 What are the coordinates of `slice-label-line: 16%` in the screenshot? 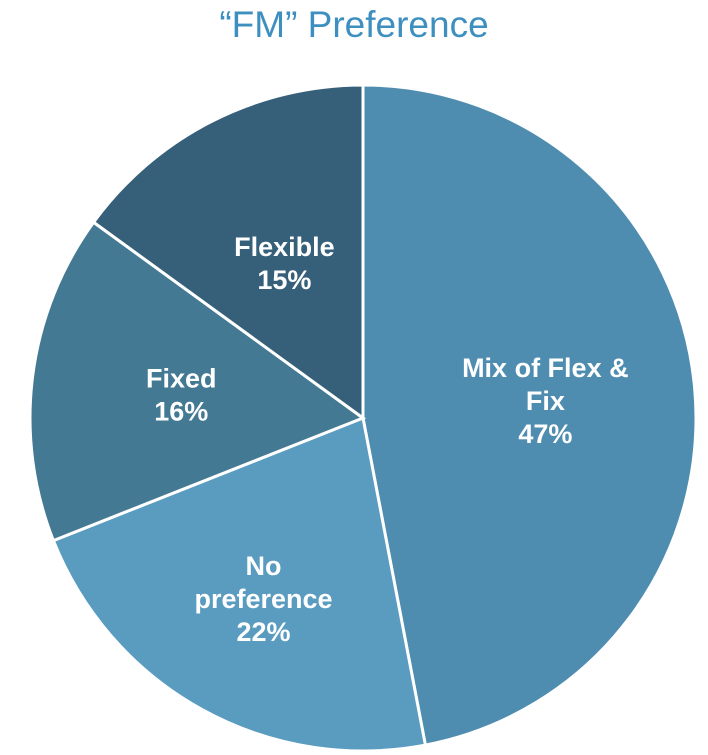 It's located at (181, 412).